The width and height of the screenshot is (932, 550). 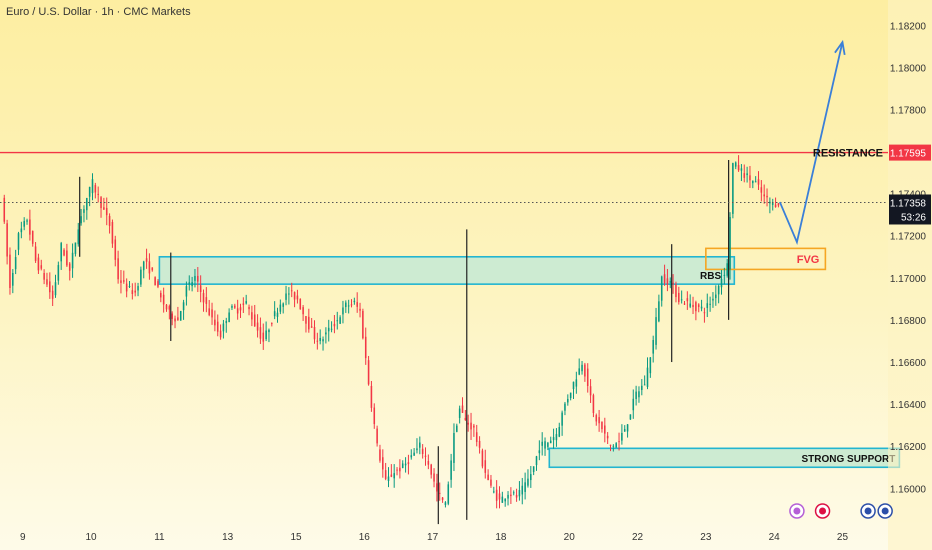 I want to click on y-tick-label: 1.18000, so click(x=908, y=68).